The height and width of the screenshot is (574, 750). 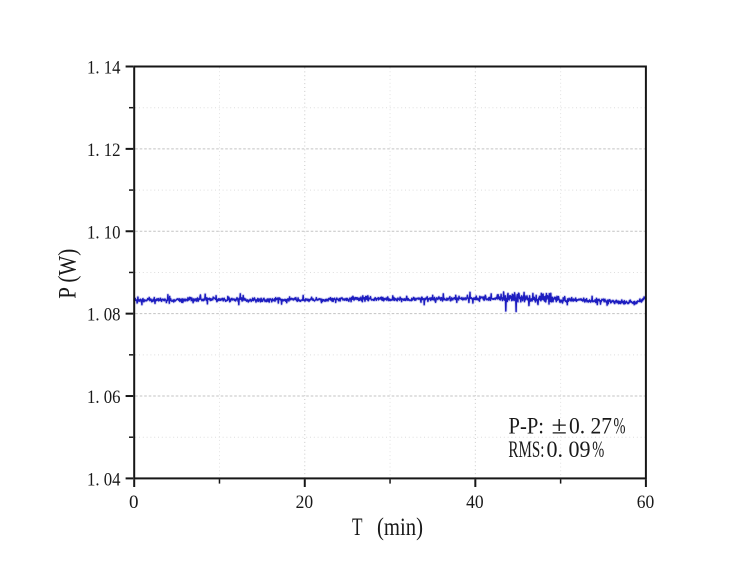 What do you see at coordinates (68, 274) in the screenshot?
I see `svg-text: P (W)` at bounding box center [68, 274].